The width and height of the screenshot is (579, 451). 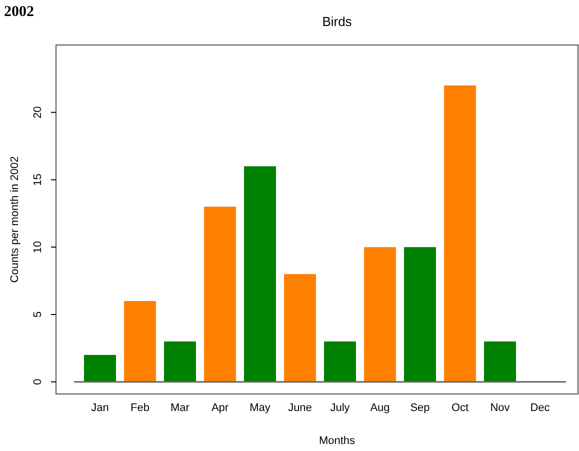 I want to click on y-tick-label: 5, so click(x=38, y=314).